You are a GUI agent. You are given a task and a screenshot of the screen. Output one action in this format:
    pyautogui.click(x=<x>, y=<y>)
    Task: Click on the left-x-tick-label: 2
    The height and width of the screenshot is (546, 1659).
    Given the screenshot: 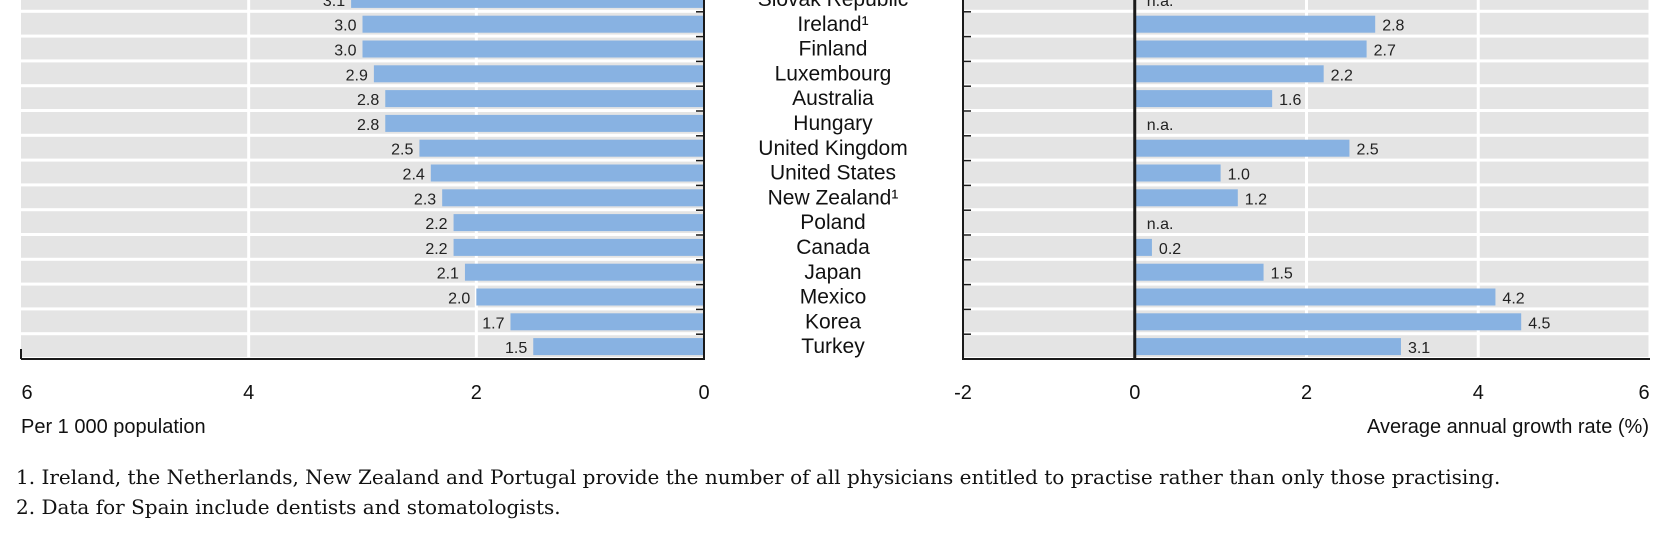 What is the action you would take?
    pyautogui.click(x=476, y=393)
    